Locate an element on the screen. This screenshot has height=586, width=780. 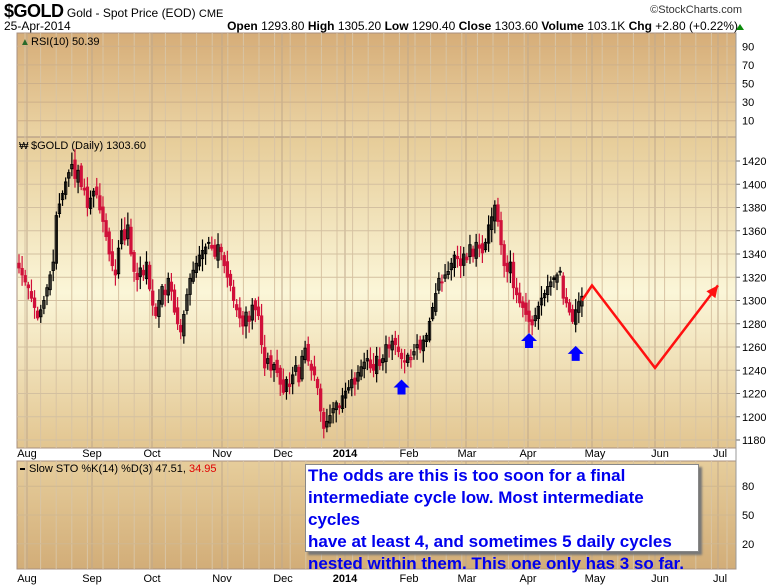
sto-title-wrap: Slow STO %K(14) %D(3) 47.51, 34.95 is located at coordinates (123, 469).